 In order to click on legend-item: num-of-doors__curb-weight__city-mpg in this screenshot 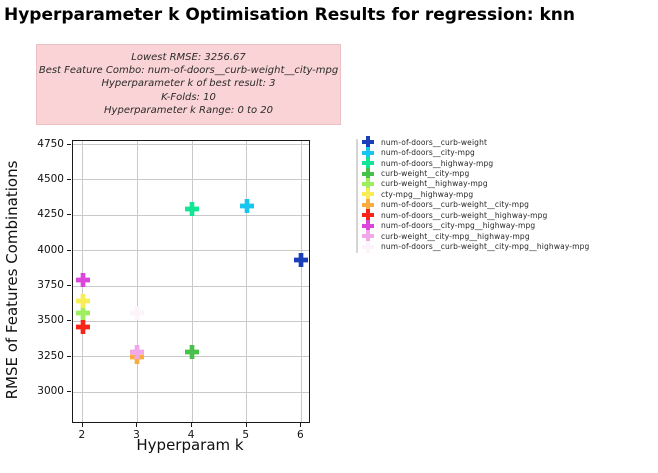, I will do `click(507, 204)`.